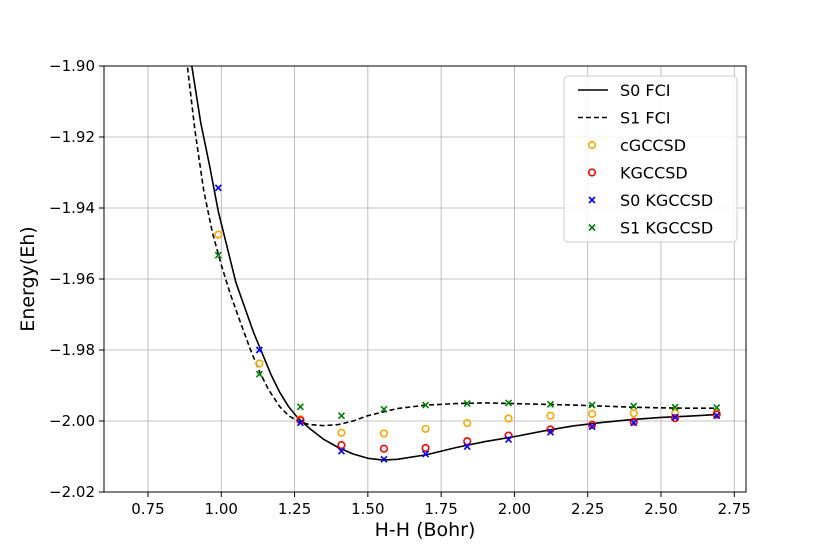  I want to click on y-tick-label: −1.92, so click(72, 137).